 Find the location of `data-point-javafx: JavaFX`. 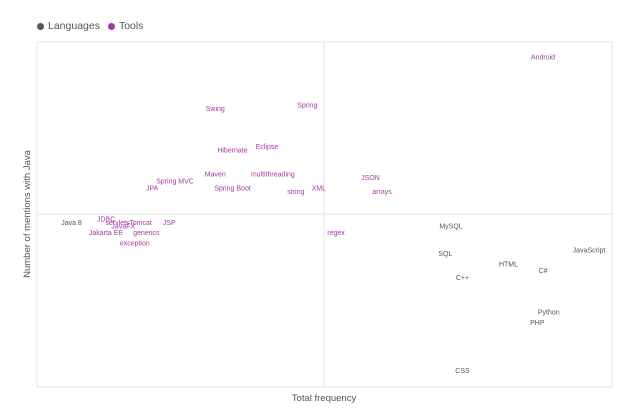

data-point-javafx: JavaFX is located at coordinates (123, 226).